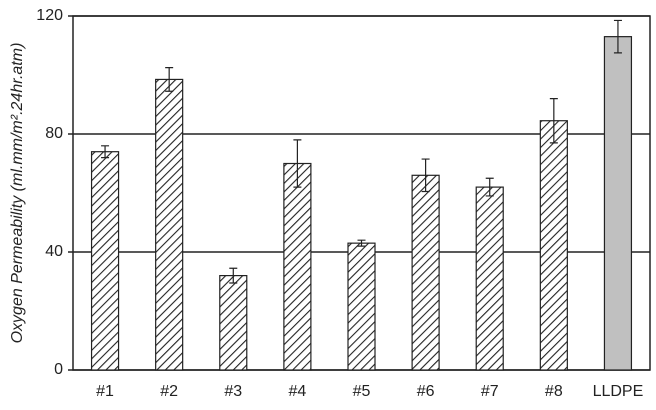  I want to click on y-tick-label: 120, so click(49, 15).